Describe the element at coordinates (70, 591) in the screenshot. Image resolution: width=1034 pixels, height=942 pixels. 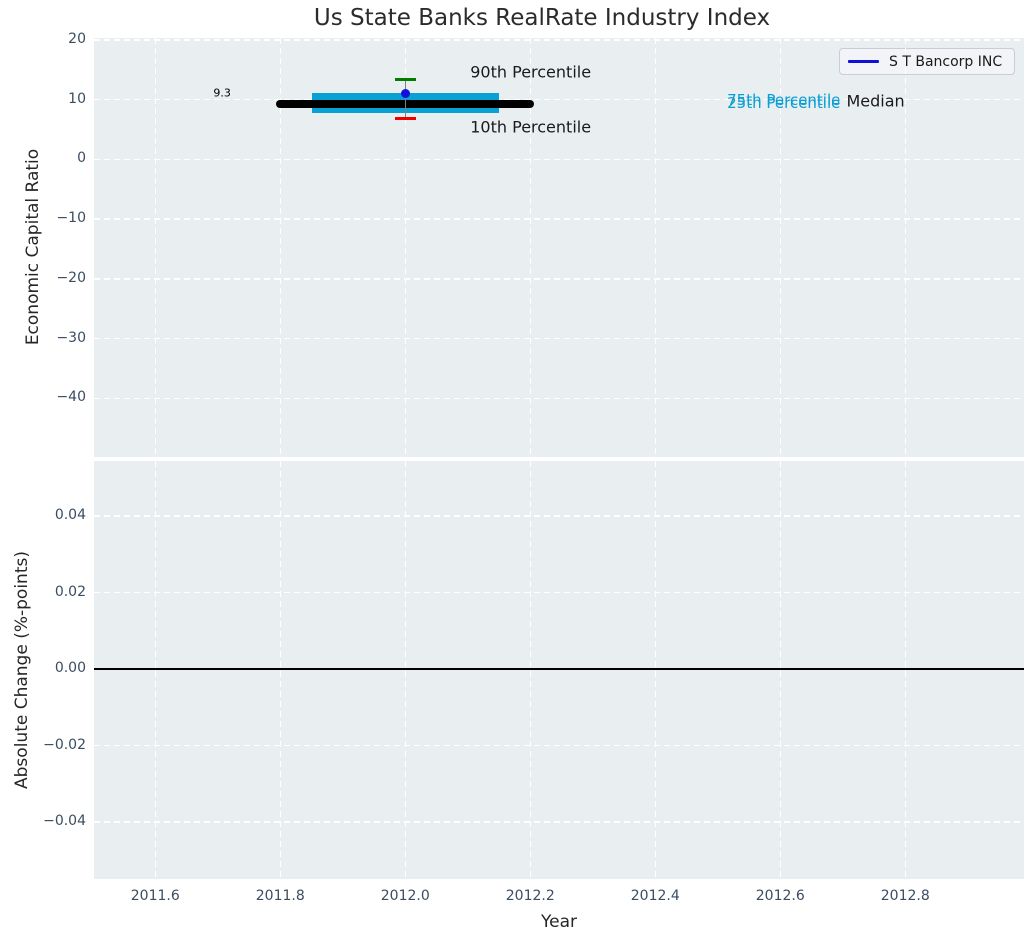
I see `y-tick-label: 0.02` at that location.